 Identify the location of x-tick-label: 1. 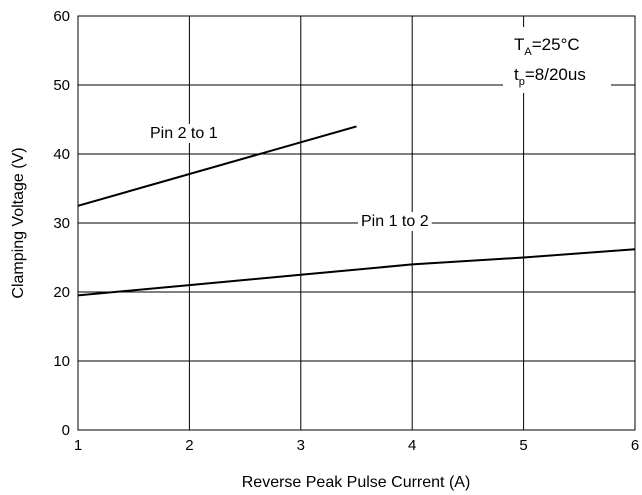
(78, 445).